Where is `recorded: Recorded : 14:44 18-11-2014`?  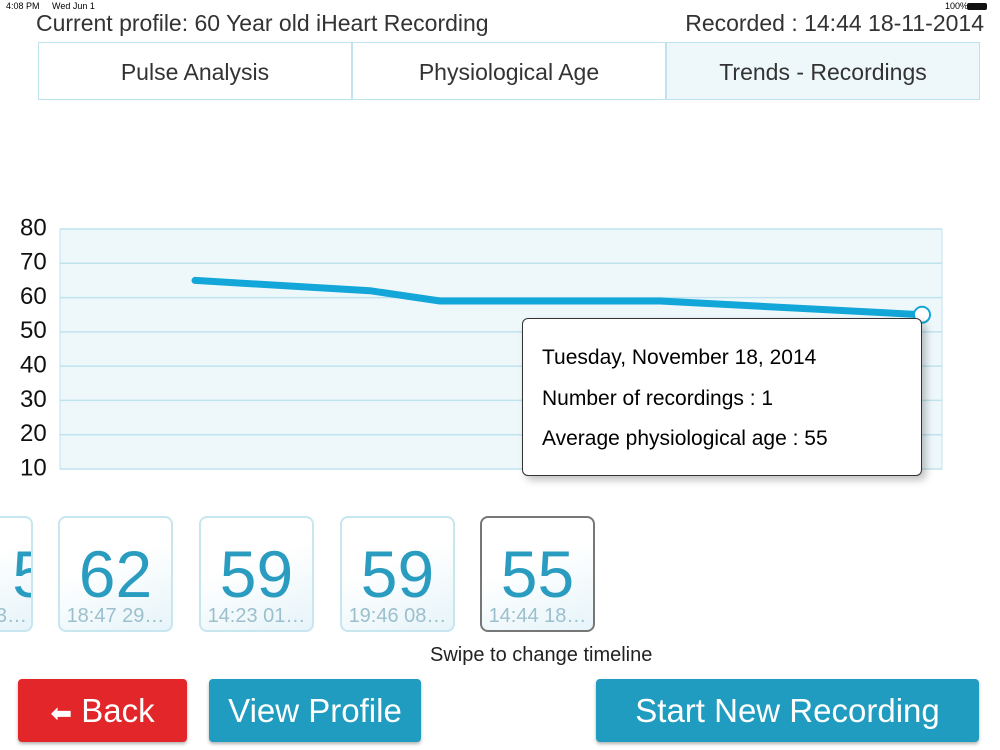 recorded: Recorded : 14:44 18-11-2014 is located at coordinates (834, 23).